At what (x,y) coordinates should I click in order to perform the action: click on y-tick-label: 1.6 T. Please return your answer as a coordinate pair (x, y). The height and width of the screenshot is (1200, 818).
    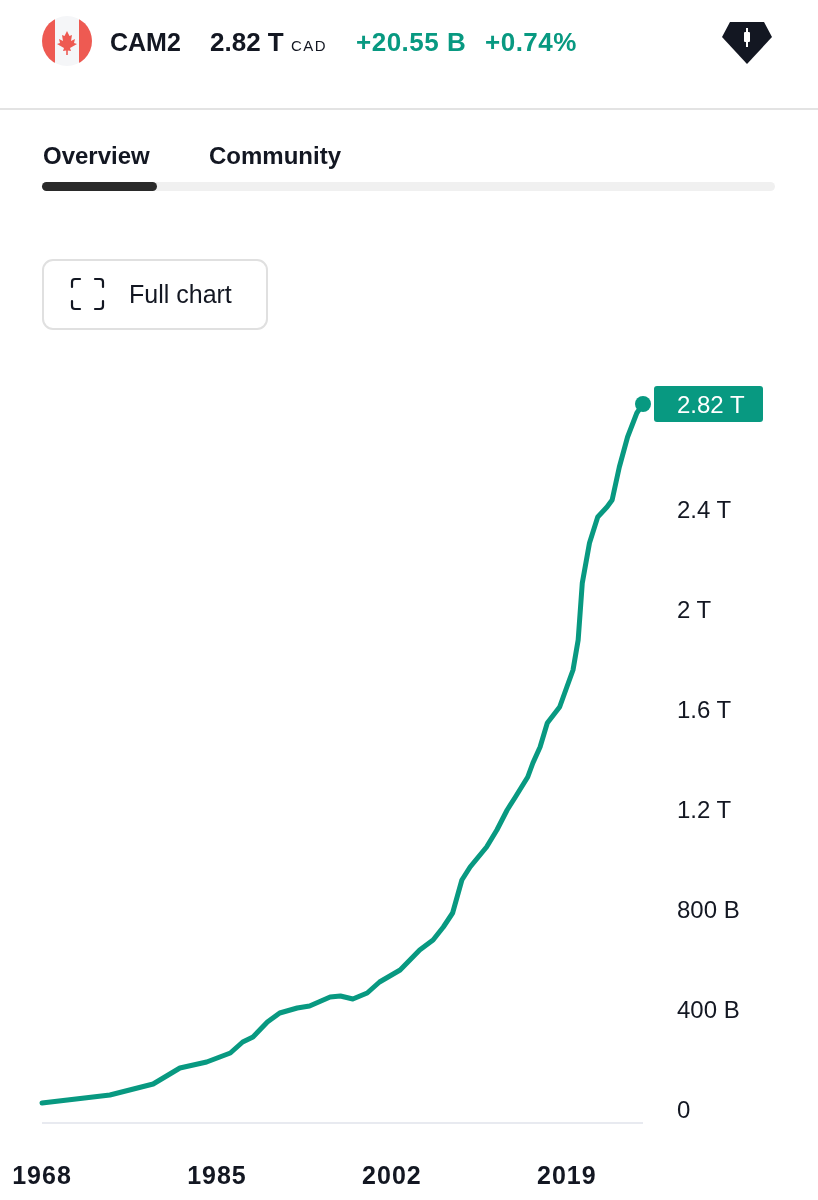
    Looking at the image, I should click on (704, 709).